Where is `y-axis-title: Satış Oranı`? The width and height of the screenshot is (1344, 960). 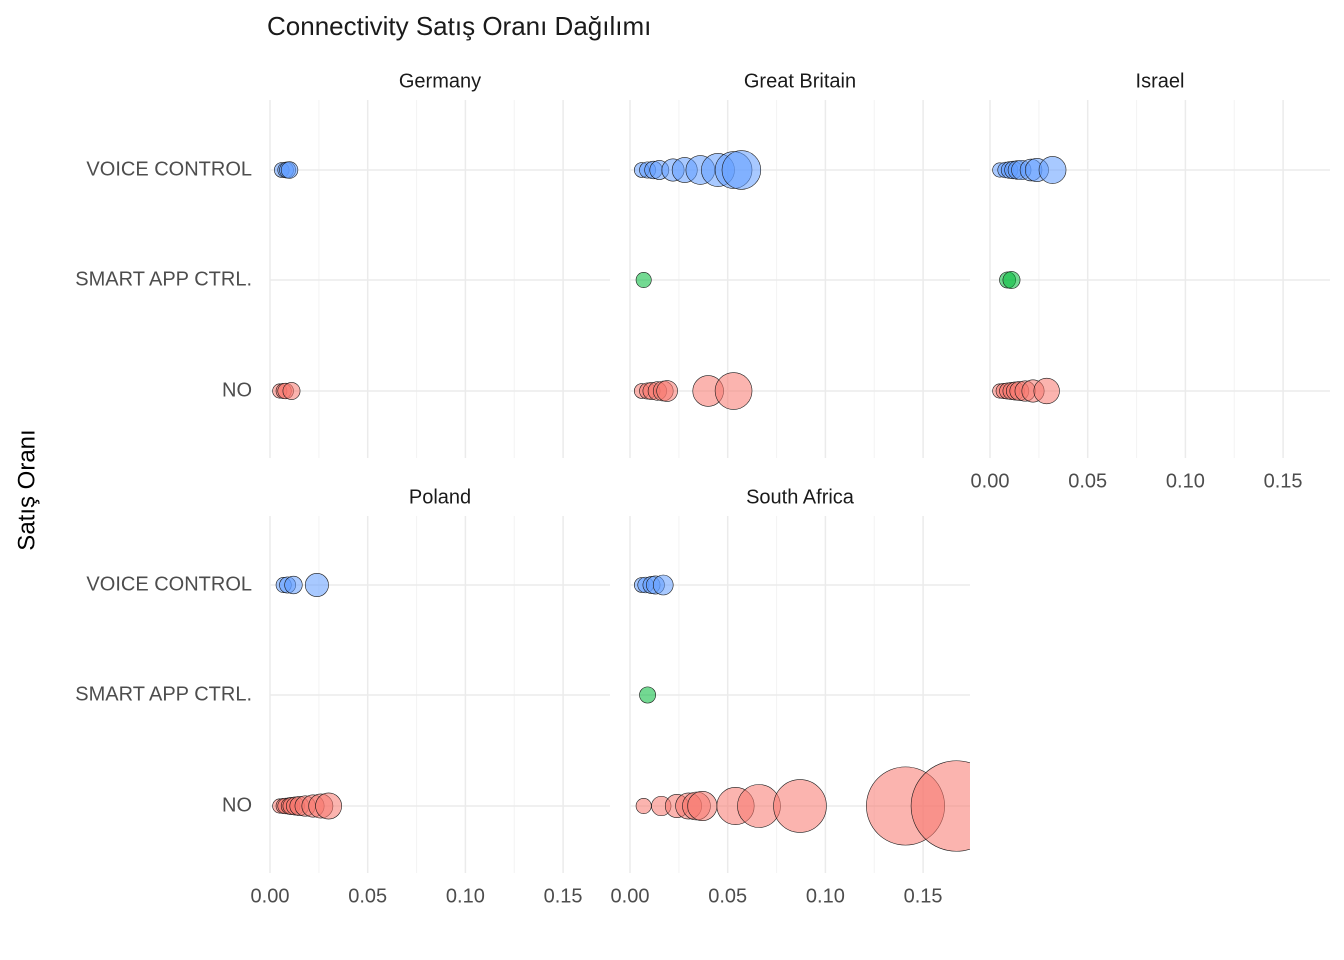 y-axis-title: Satış Oranı is located at coordinates (26, 489).